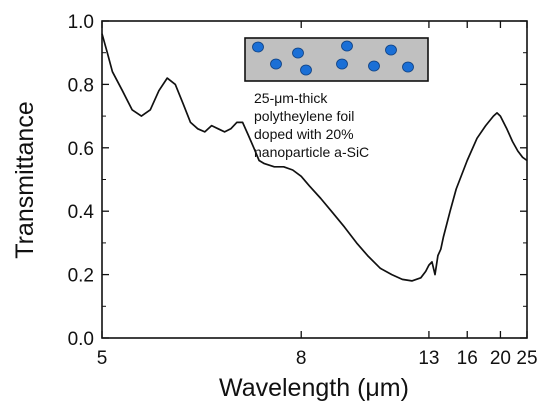 This screenshot has height=410, width=550. I want to click on x-axis-title: Wavelength (μm), so click(314, 388).